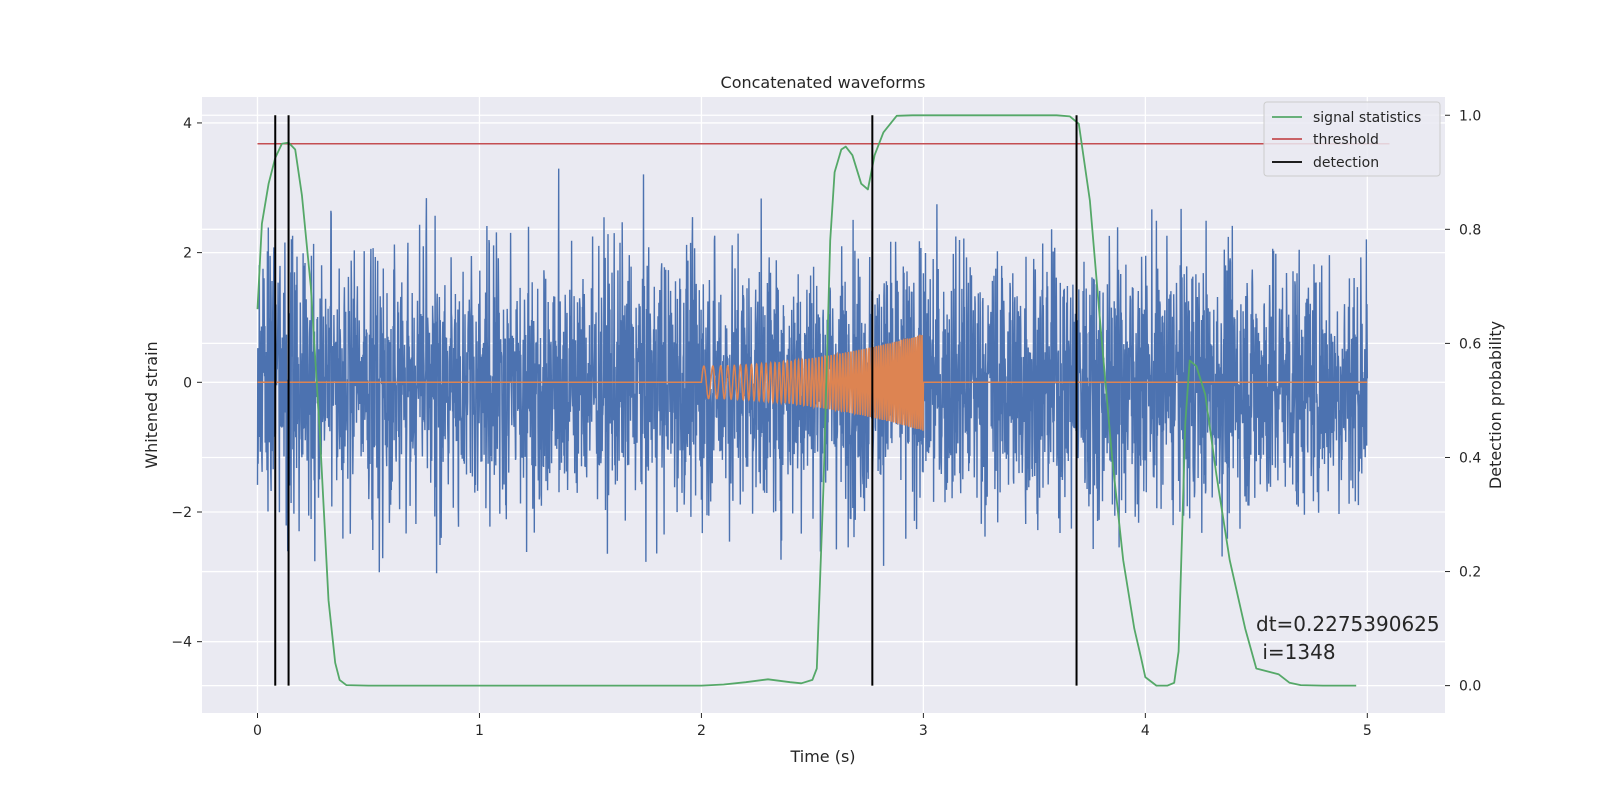 The width and height of the screenshot is (1600, 800). What do you see at coordinates (151, 404) in the screenshot?
I see `y-axis-left-label: Whitened strain` at bounding box center [151, 404].